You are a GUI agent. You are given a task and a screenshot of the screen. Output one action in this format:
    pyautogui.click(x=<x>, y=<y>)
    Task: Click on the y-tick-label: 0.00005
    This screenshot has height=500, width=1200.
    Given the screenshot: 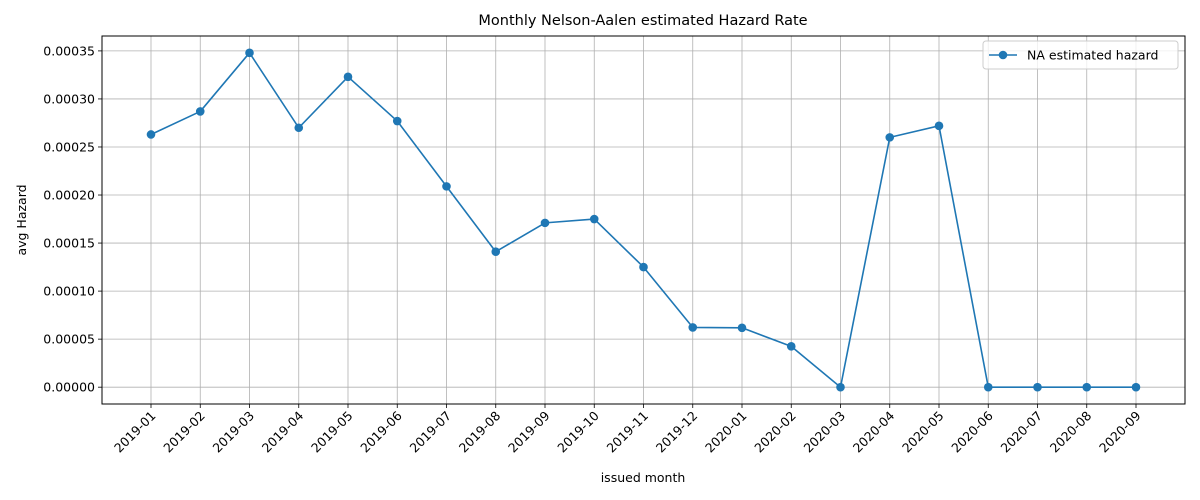 What is the action you would take?
    pyautogui.click(x=69, y=339)
    